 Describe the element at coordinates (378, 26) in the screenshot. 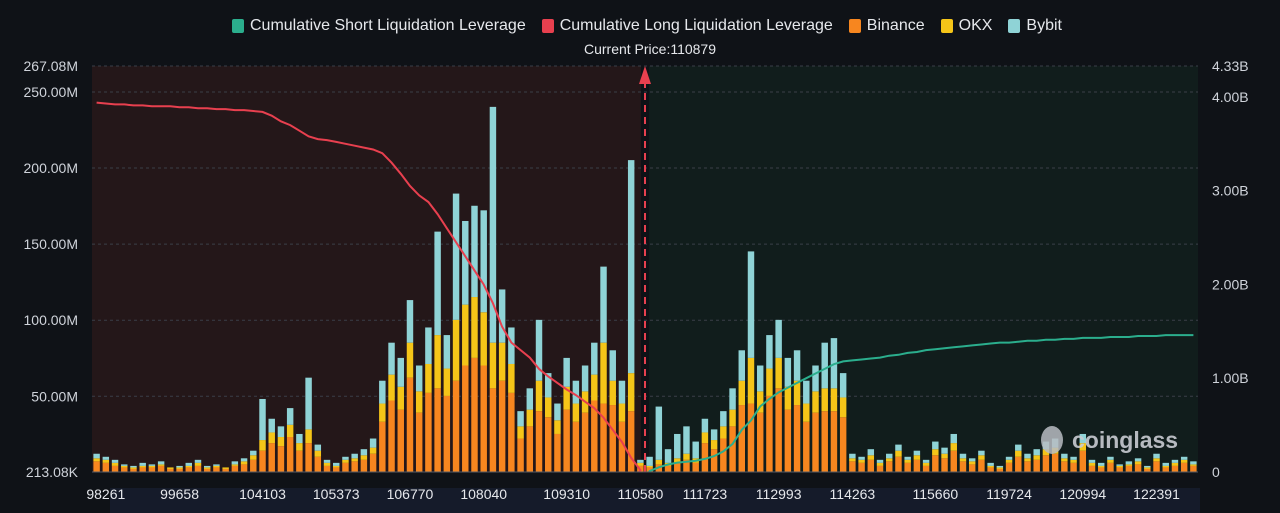

I see `legend-item-cumulative-short-liquidation-leverage: Cumulative Short Liquidation Leverage` at that location.